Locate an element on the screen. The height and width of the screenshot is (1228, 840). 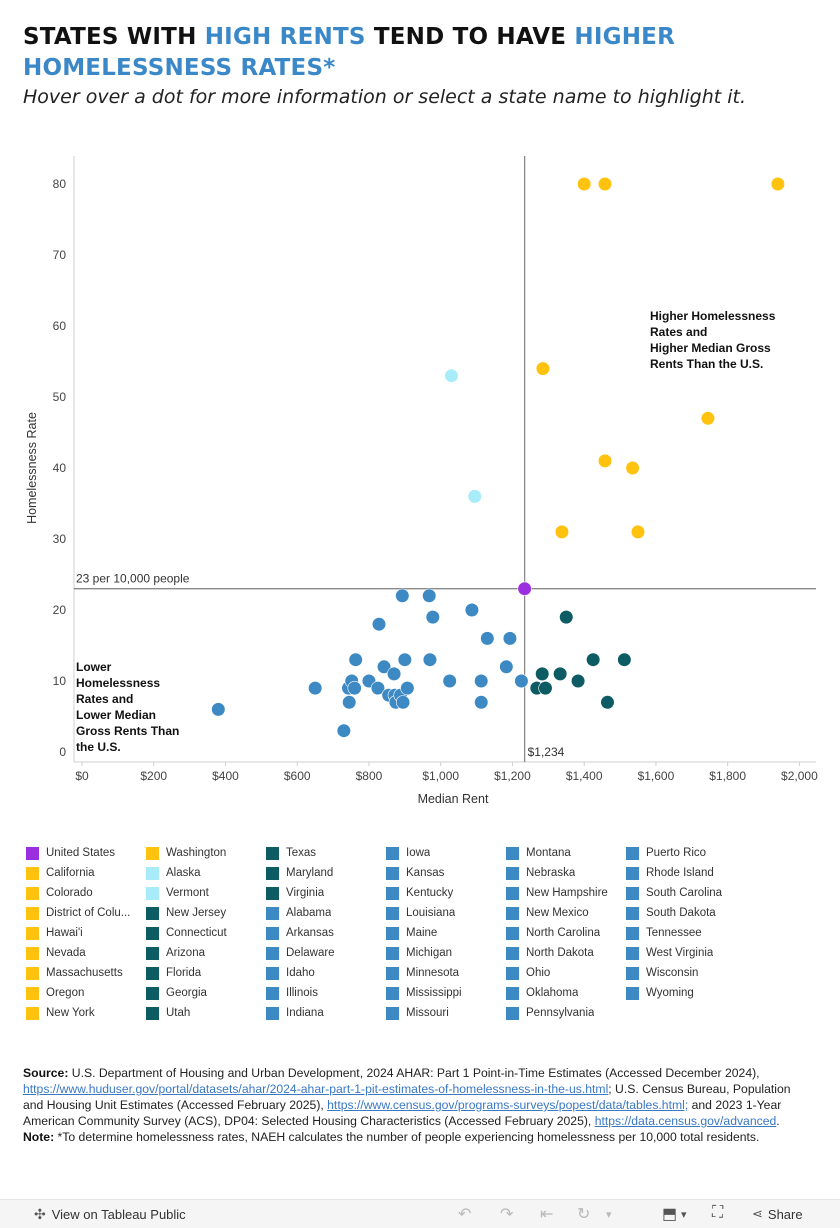
legend-item: Georgia is located at coordinates (202, 993).